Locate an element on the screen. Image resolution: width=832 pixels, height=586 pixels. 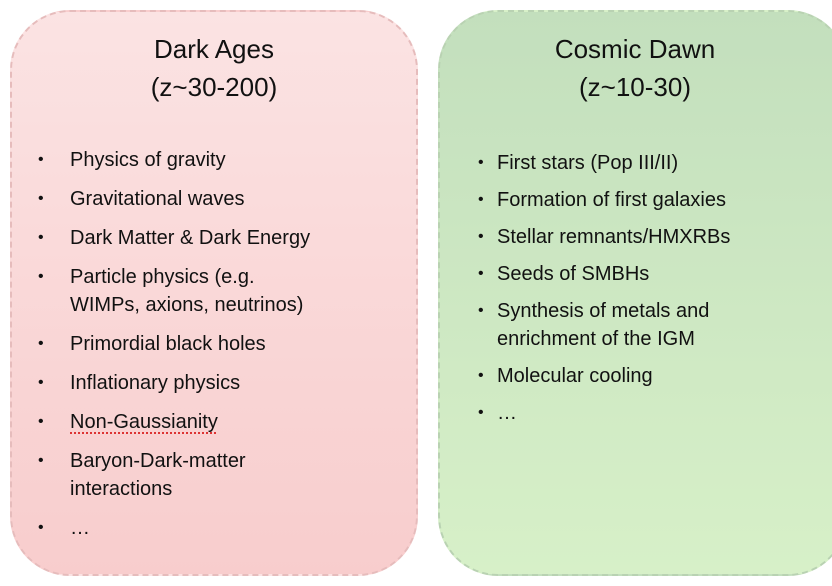
item-text: Molecular cooling is located at coordinates (575, 376).